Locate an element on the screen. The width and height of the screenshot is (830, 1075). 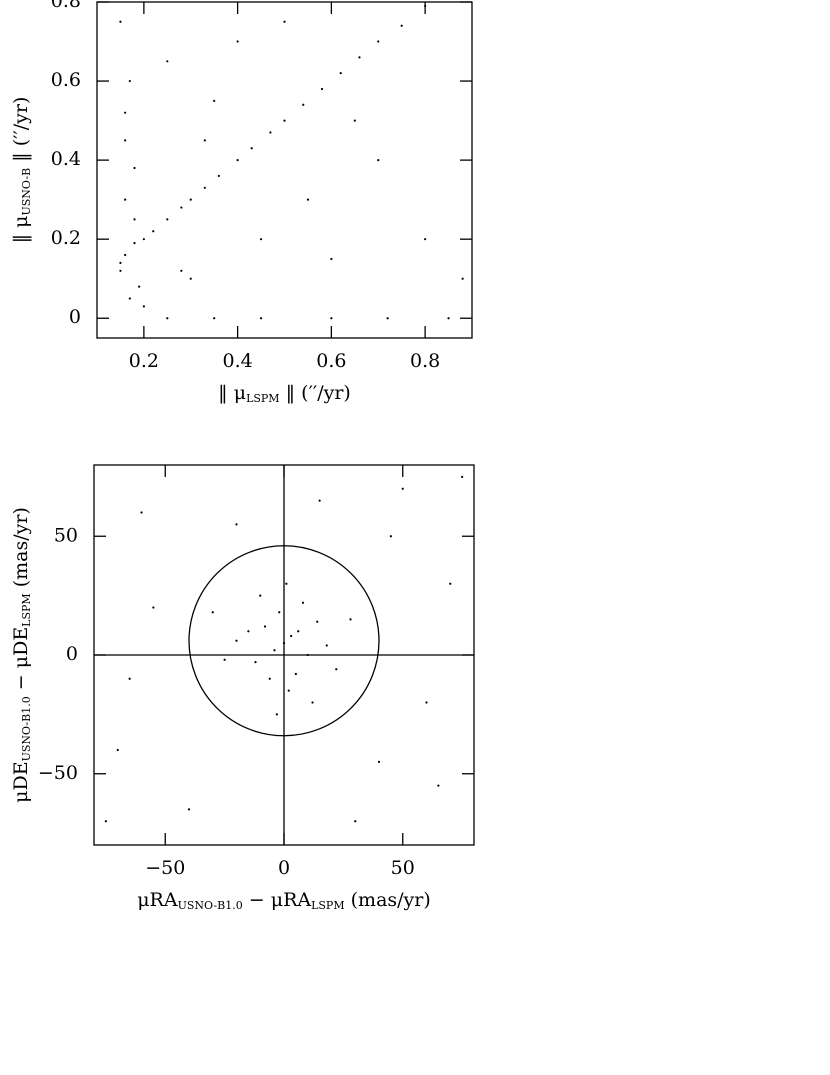
y-tick-label: 0.8 is located at coordinates (66, 6).